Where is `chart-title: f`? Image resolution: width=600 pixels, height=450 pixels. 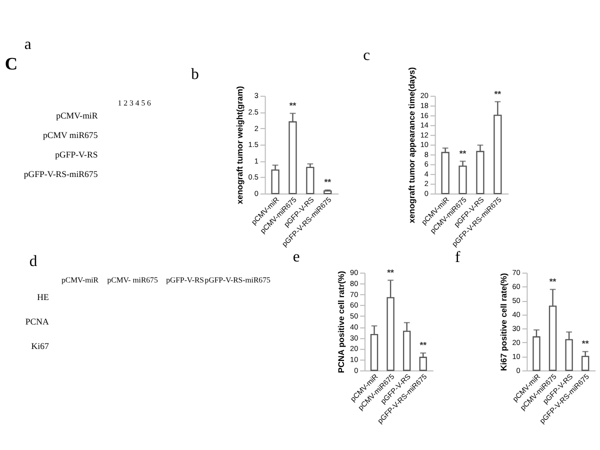 chart-title: f is located at coordinates (458, 257).